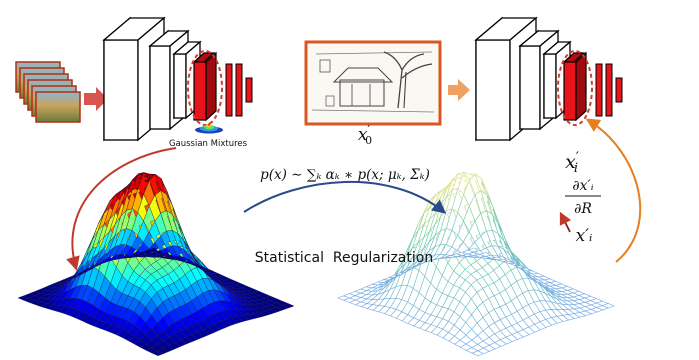  What do you see at coordinates (208, 144) in the screenshot?
I see `gaussian-mixtures-caption: Gaussian Mixtures` at bounding box center [208, 144].